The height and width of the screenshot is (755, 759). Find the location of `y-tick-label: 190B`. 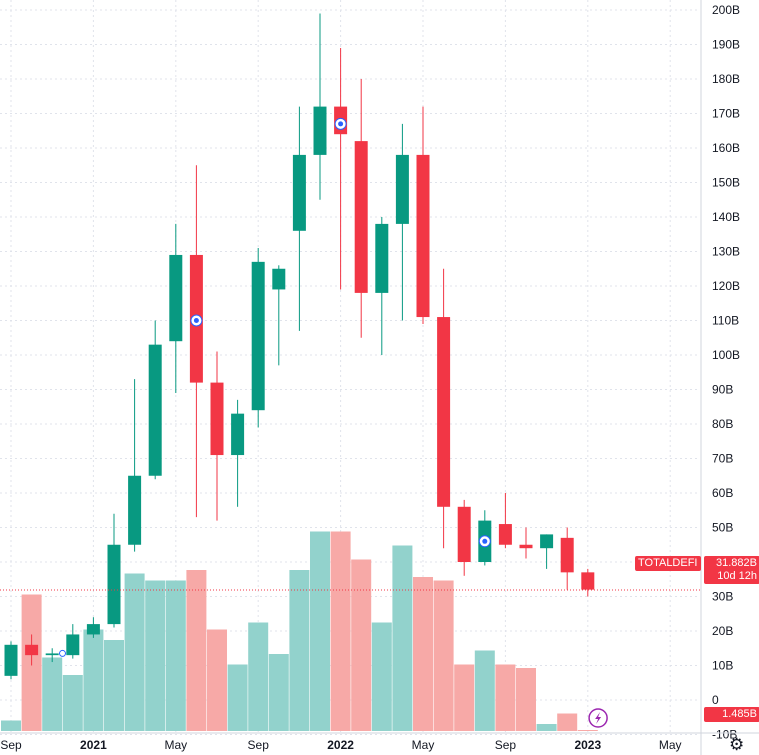

y-tick-label: 190B is located at coordinates (726, 45).